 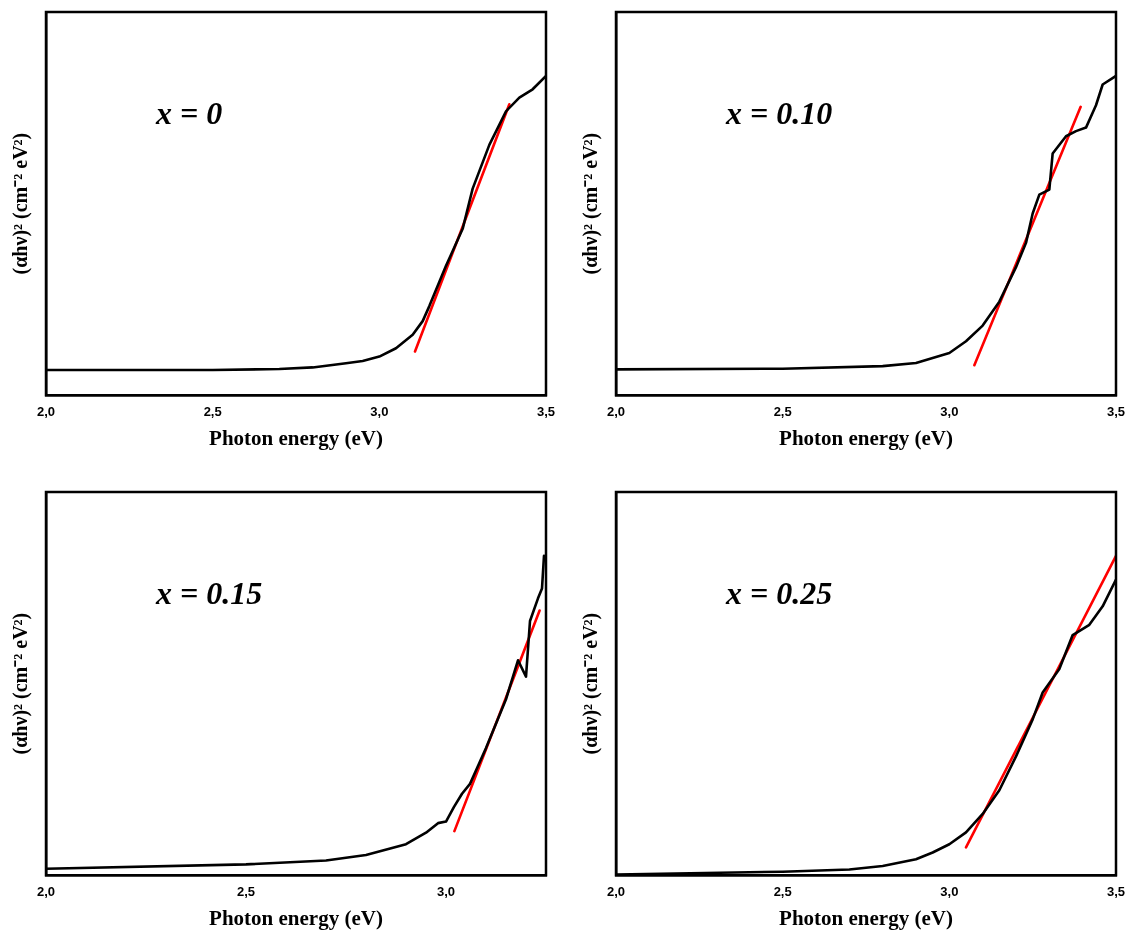 I want to click on annotation: x = 0.25, so click(x=779, y=592).